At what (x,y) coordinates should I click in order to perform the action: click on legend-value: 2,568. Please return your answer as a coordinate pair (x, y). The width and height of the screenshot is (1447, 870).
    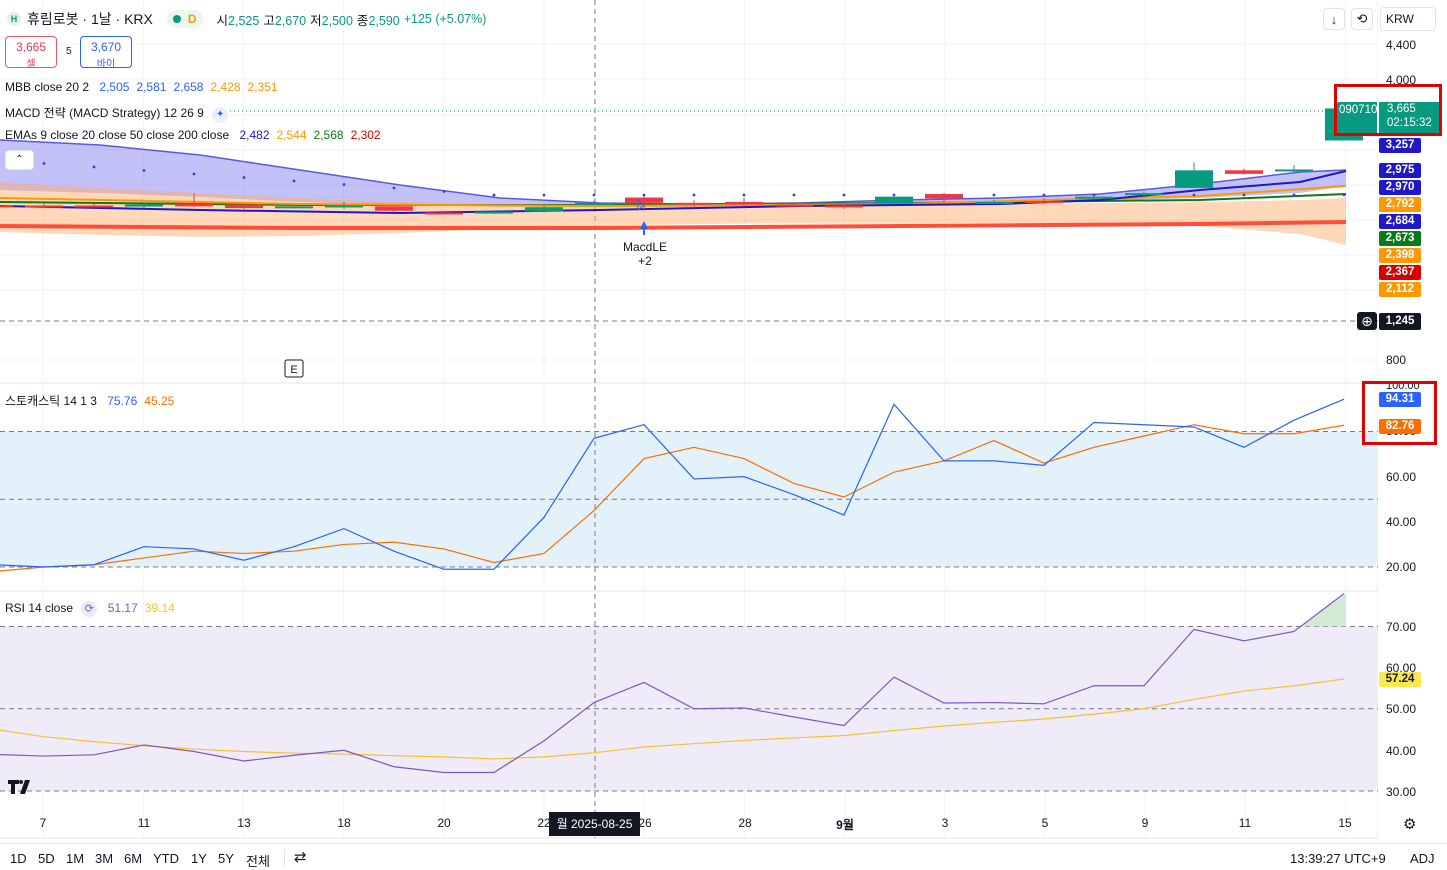
    Looking at the image, I should click on (328, 135).